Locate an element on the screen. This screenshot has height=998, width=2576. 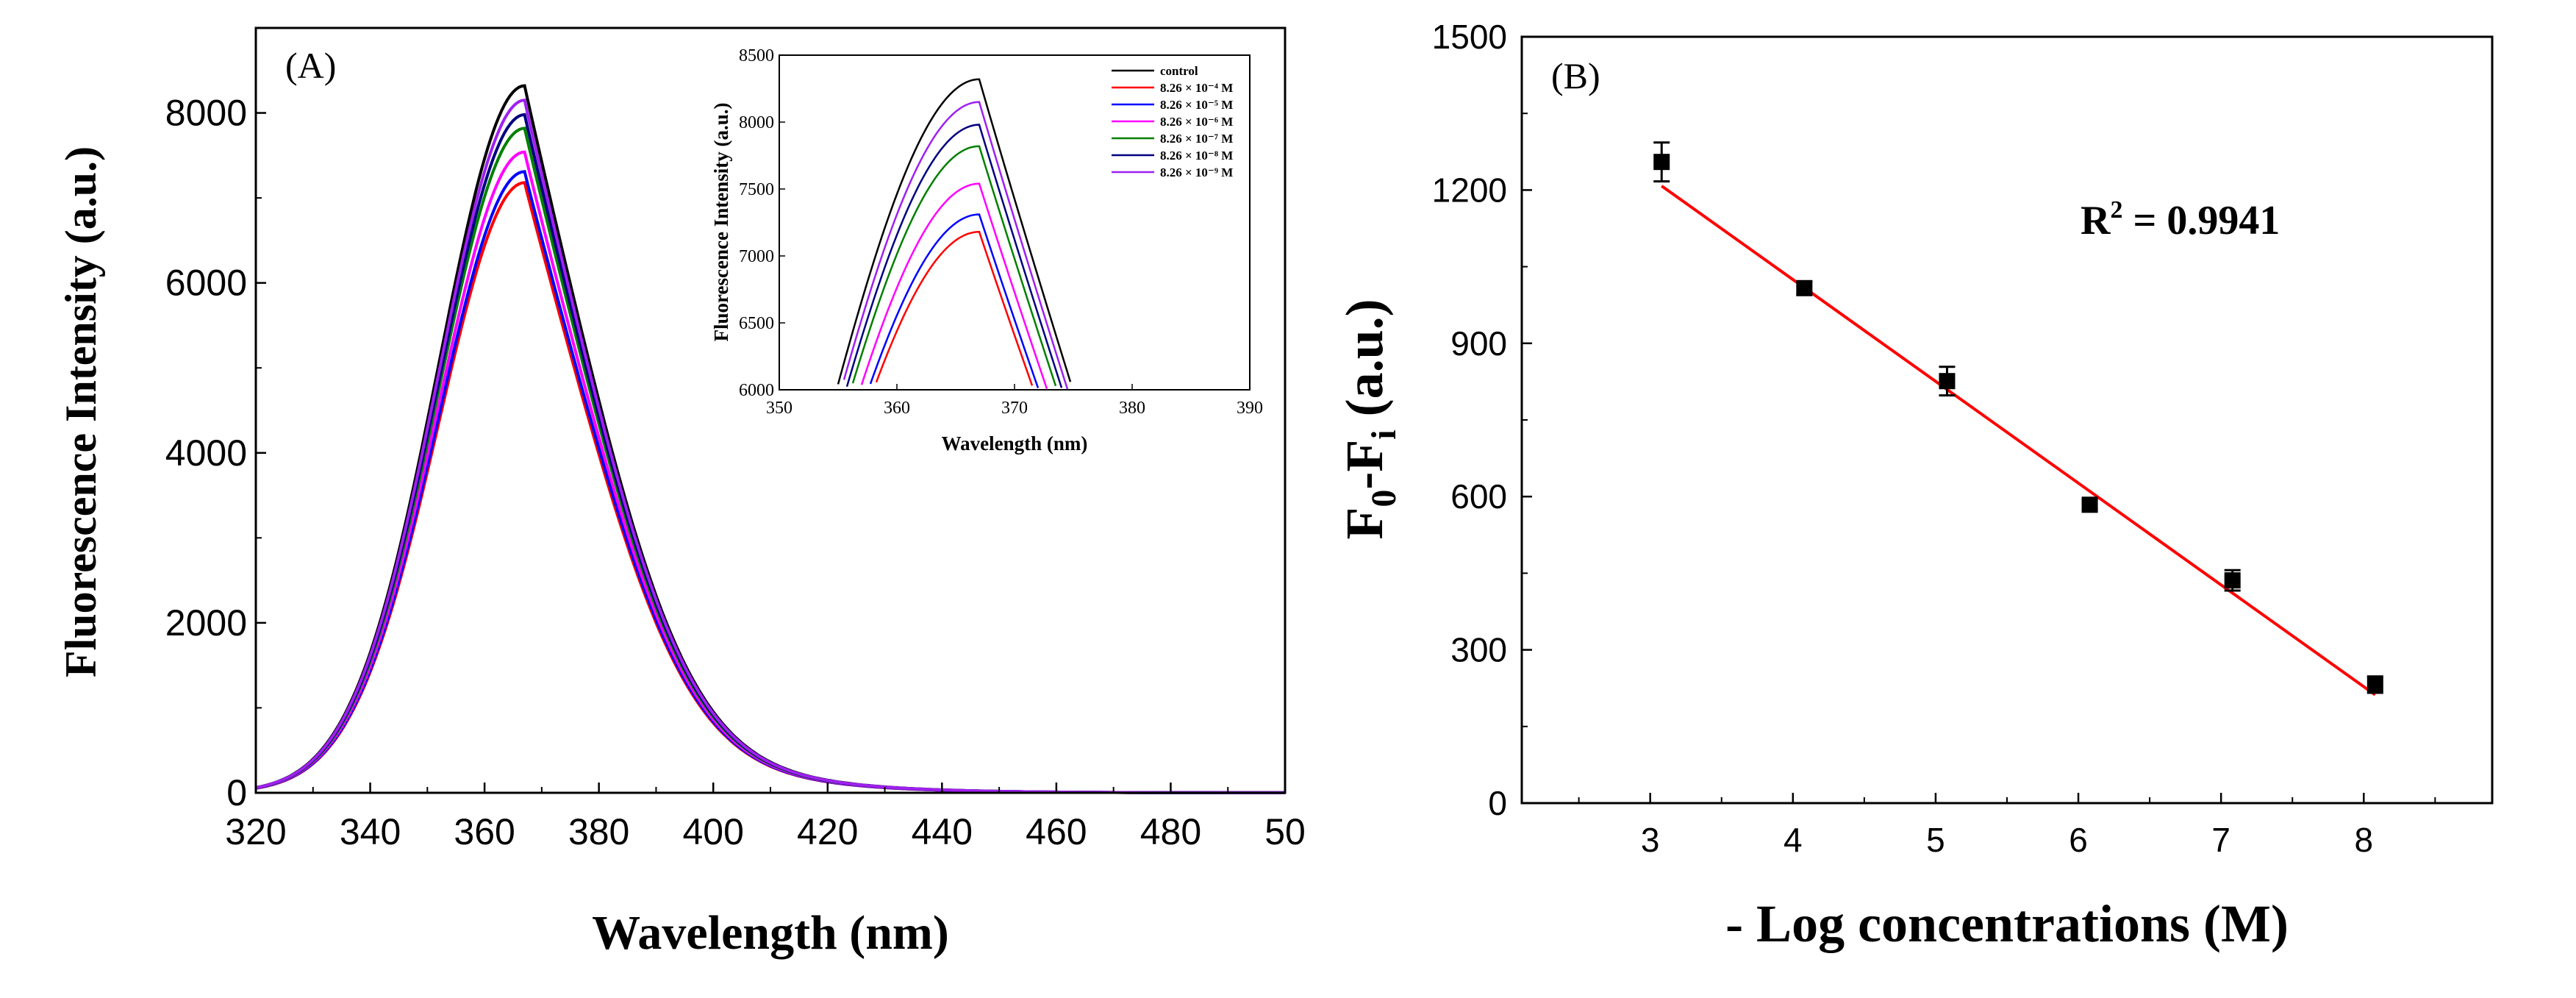
inset-ticks: 350 360 370 380 390 6000 6500 7000 7500 8000 8500 is located at coordinates (1001, 232).